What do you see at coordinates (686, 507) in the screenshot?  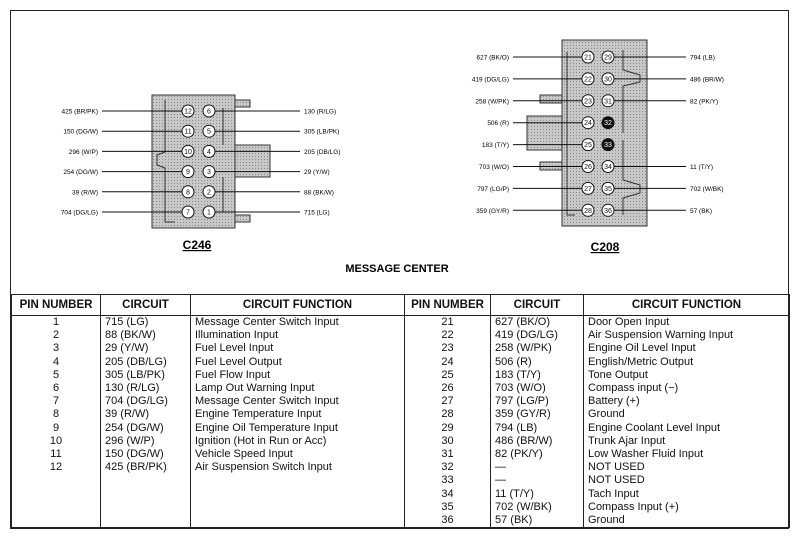 I see `circuit-function: Compass Input (+)` at bounding box center [686, 507].